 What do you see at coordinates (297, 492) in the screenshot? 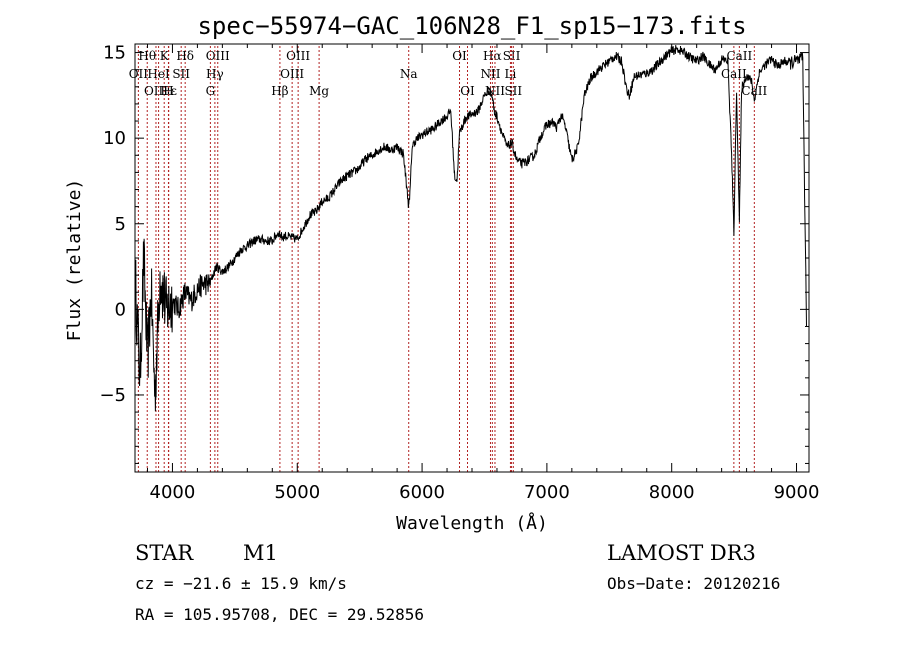
I see `x-tick-label: 5000` at bounding box center [297, 492].